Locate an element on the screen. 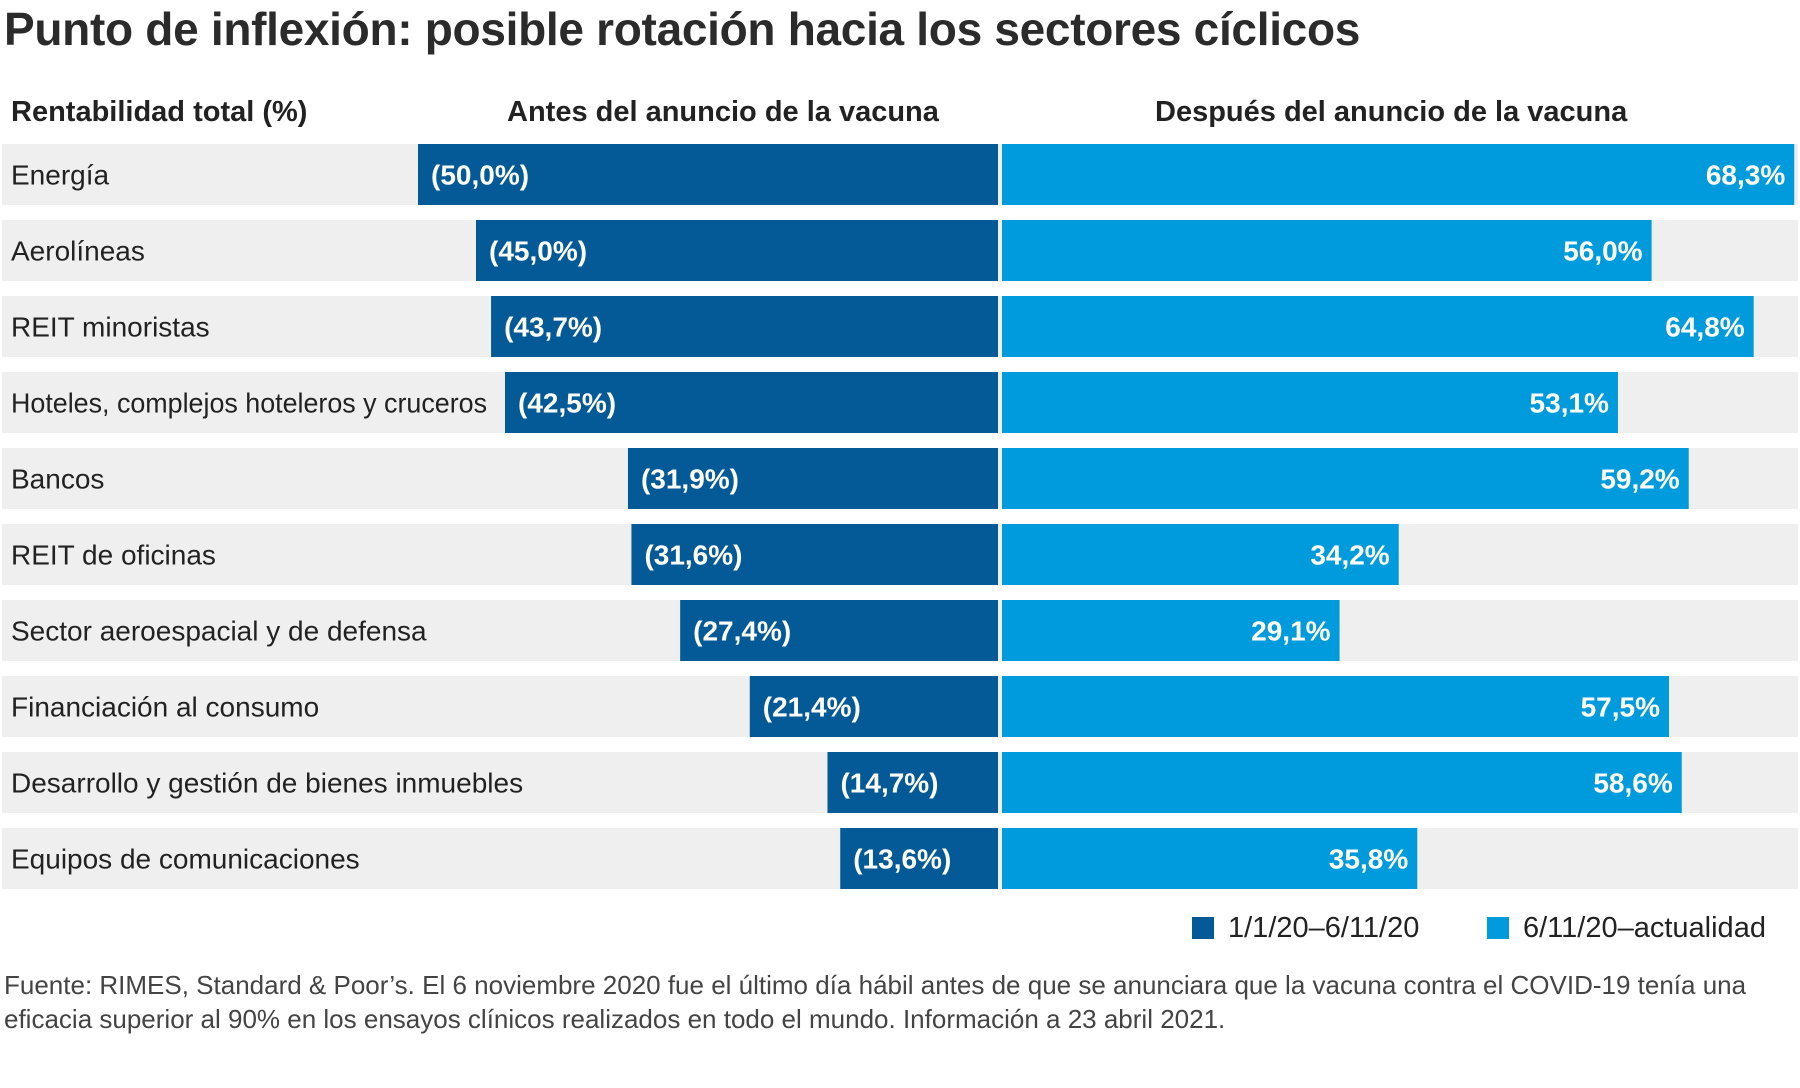  data-label-after: 64,8% is located at coordinates (1704, 327).